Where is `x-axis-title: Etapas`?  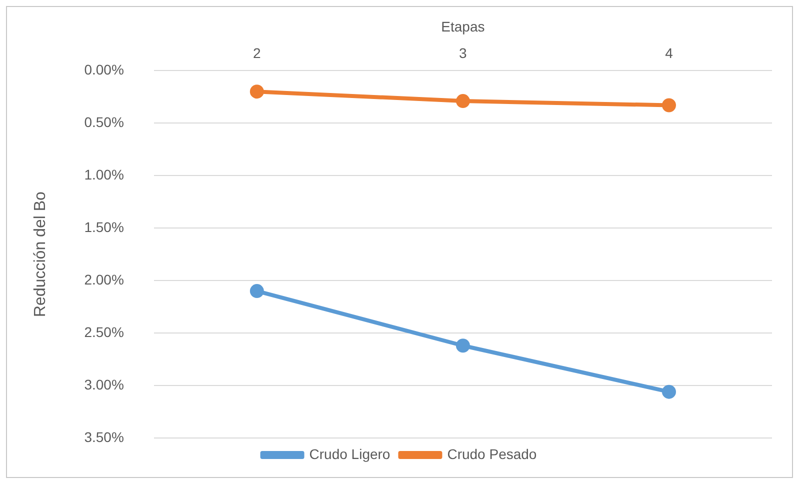 x-axis-title: Etapas is located at coordinates (463, 26).